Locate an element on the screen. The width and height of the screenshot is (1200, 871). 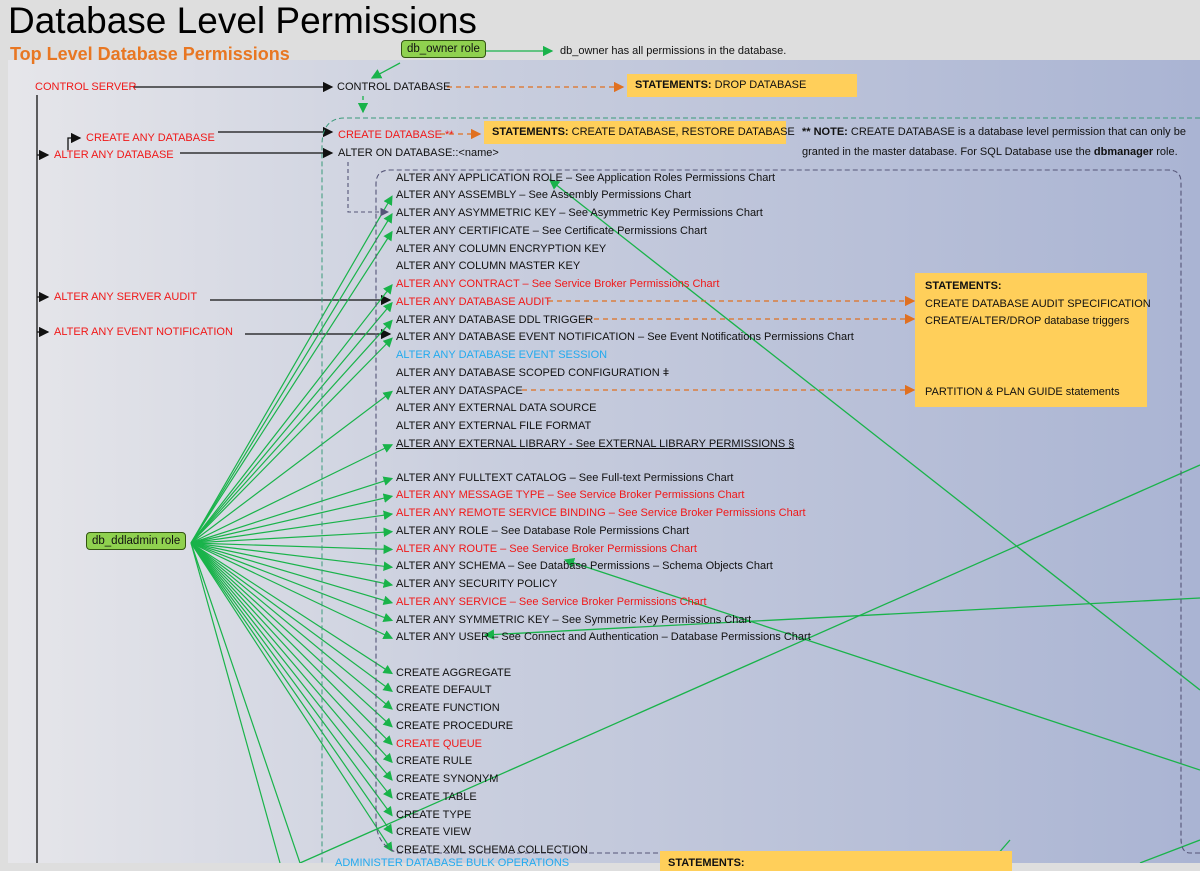
control-server: CONTROL SERVER is located at coordinates (86, 87).